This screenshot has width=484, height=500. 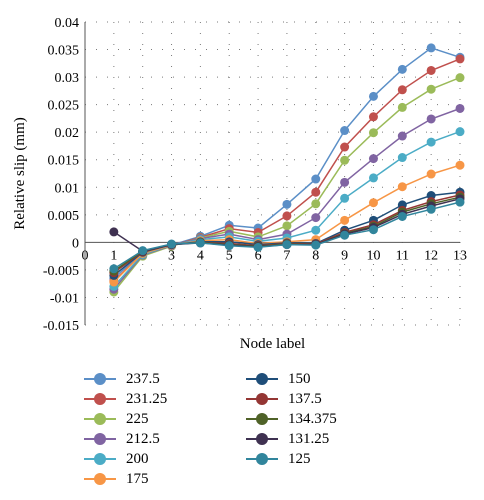 I want to click on legend-item: 131.25, so click(x=287, y=439).